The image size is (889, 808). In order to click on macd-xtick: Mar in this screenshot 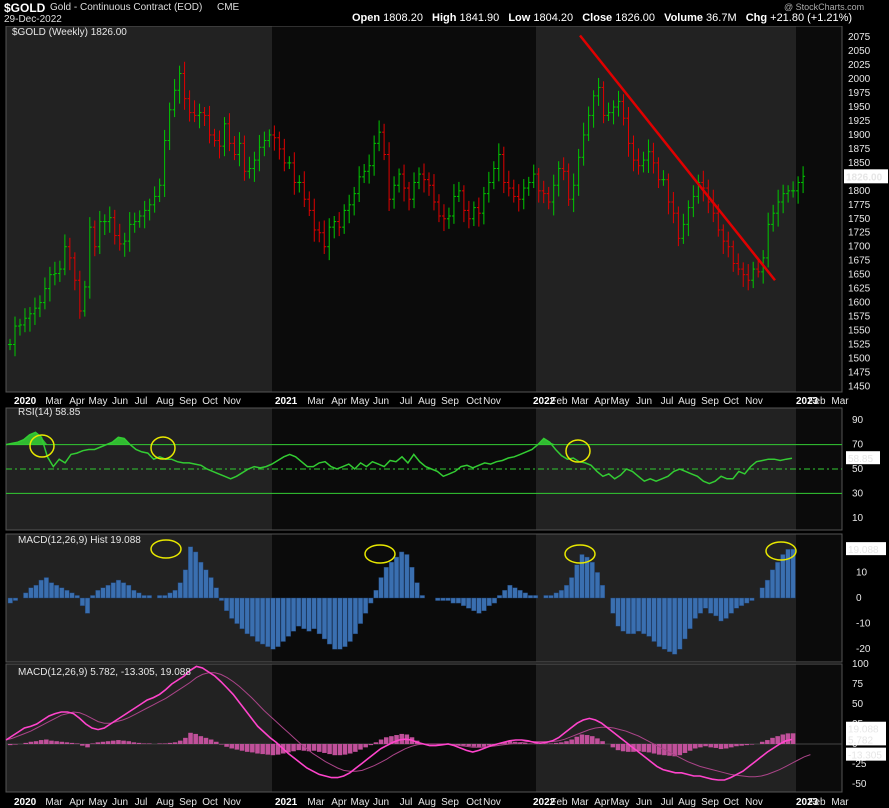, I will do `click(580, 802)`.